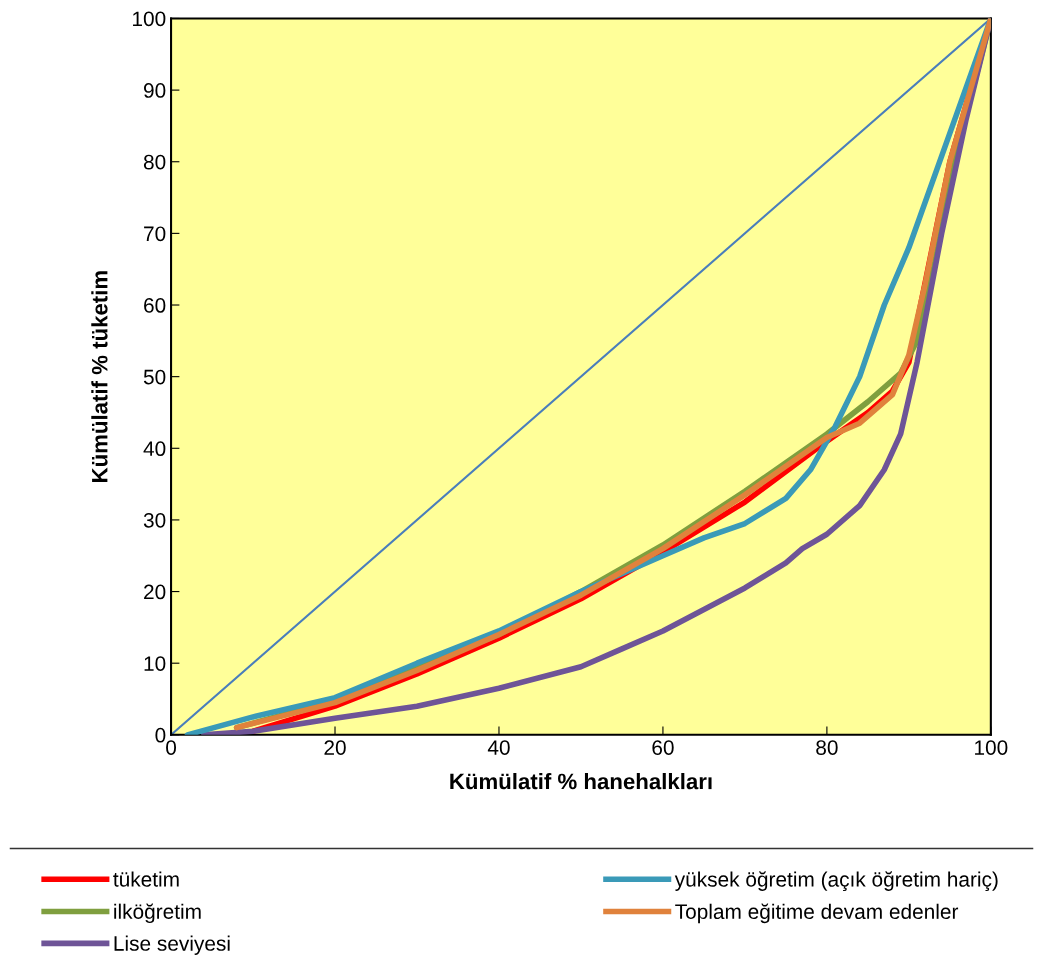 The image size is (1043, 972). I want to click on y-tick-label: 0, so click(160, 735).